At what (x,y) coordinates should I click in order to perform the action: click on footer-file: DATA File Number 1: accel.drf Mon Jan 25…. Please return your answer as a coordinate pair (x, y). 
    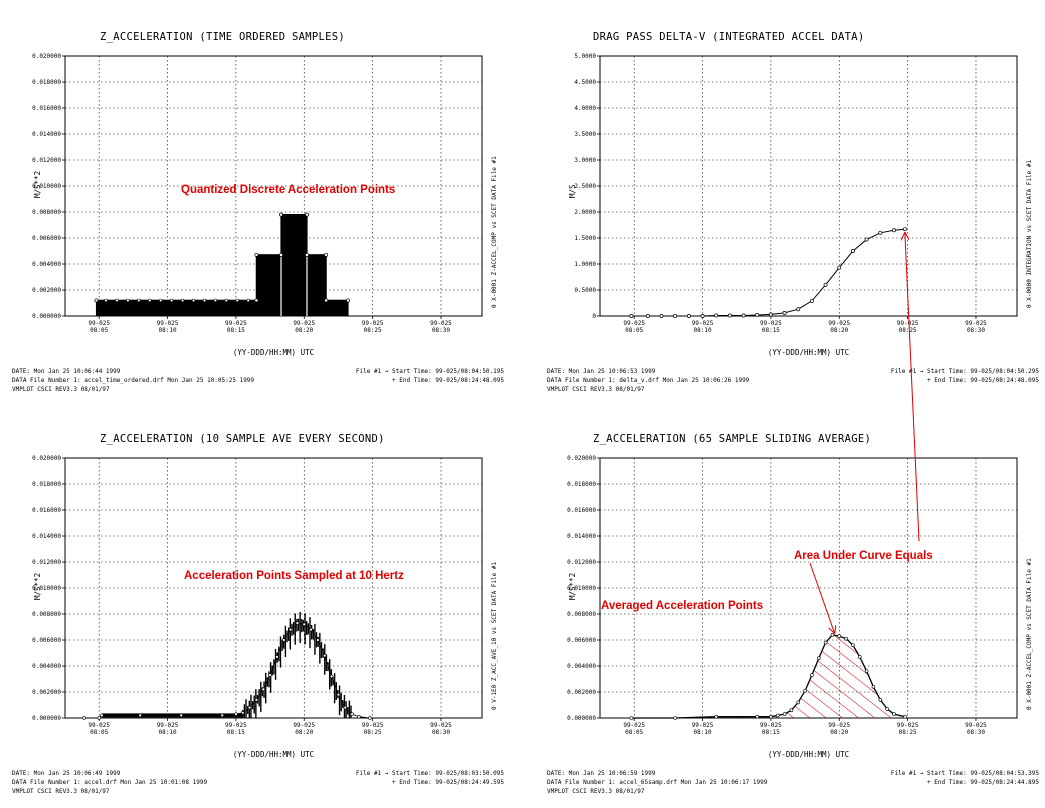
    Looking at the image, I should click on (109, 782).